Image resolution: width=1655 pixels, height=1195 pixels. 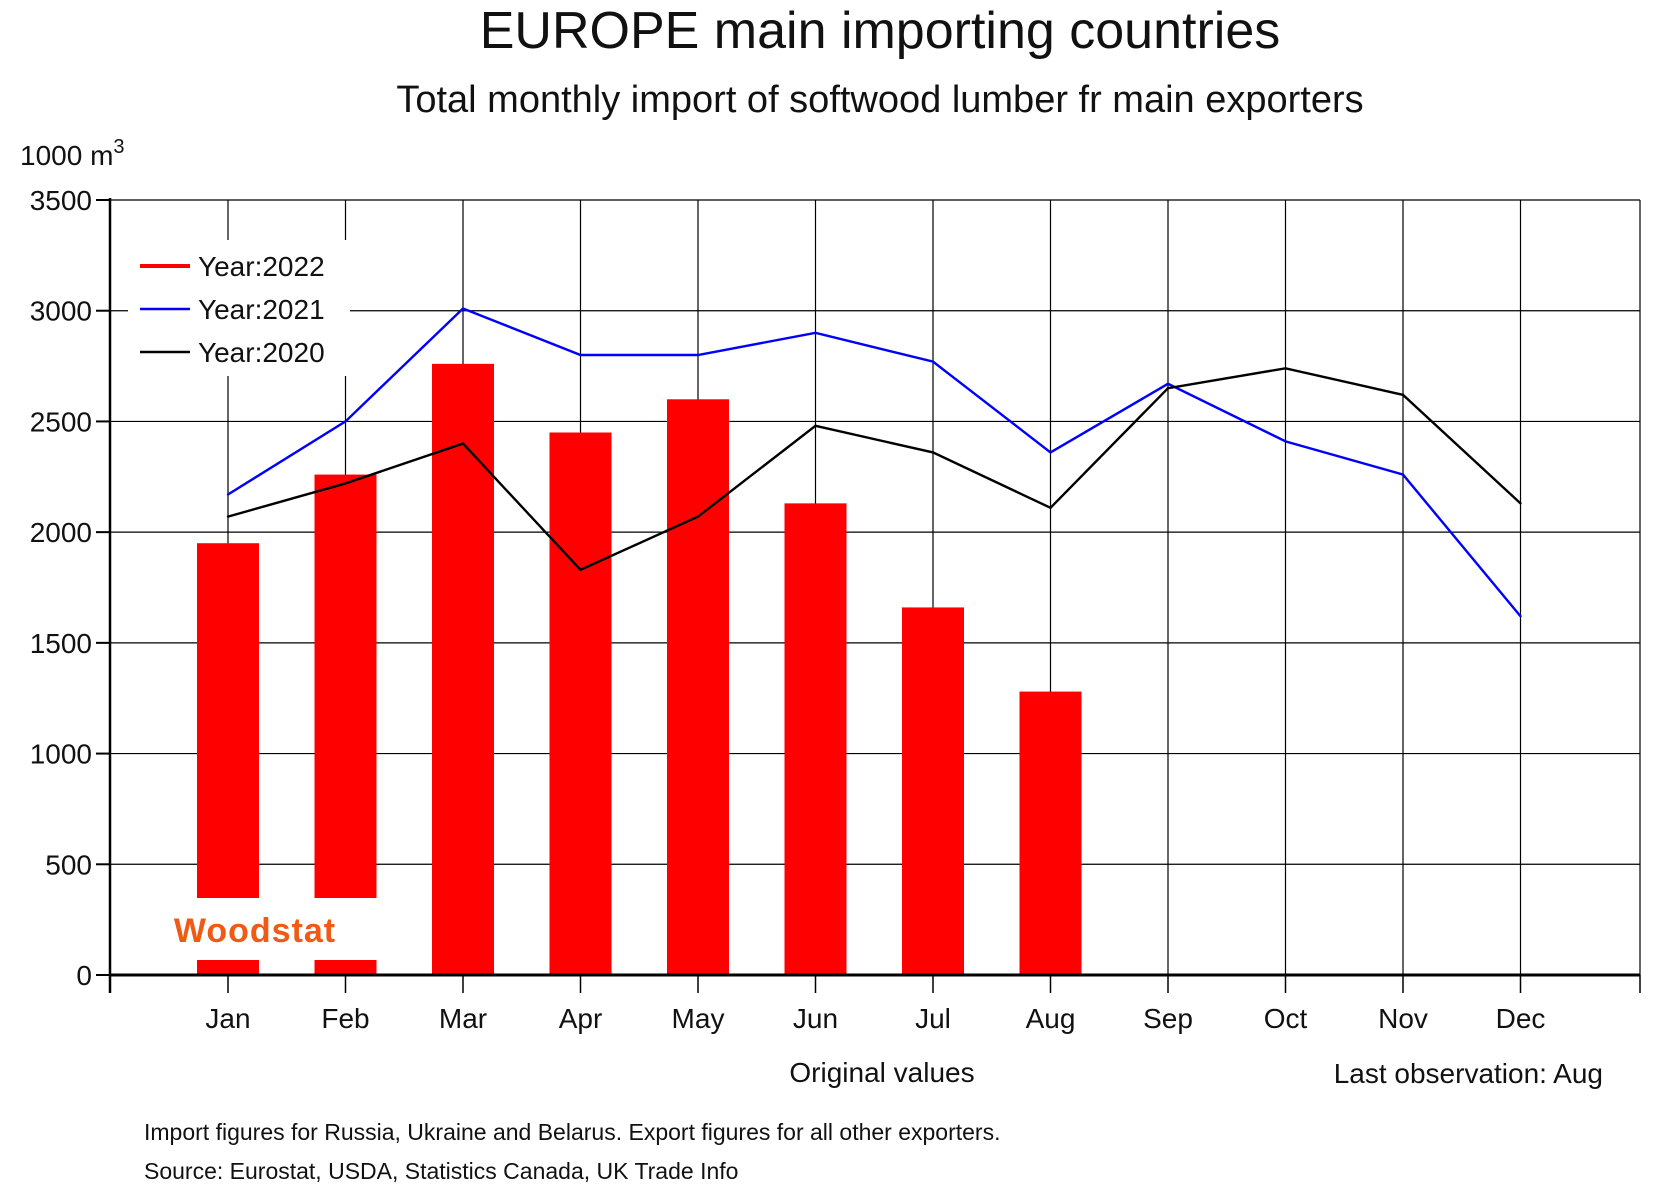 I want to click on y-tick-labels: 0 500 1000 1500 2000 2500 3000 3500, so click(x=61, y=588).